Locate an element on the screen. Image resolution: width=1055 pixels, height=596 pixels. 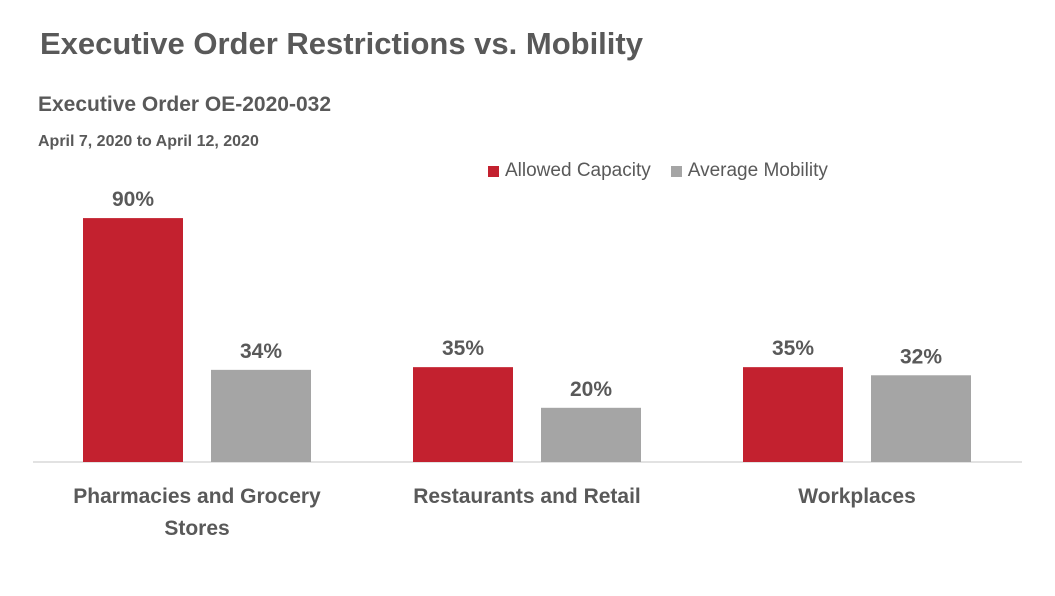
legend-swatch-allowed-capacity is located at coordinates (493, 171).